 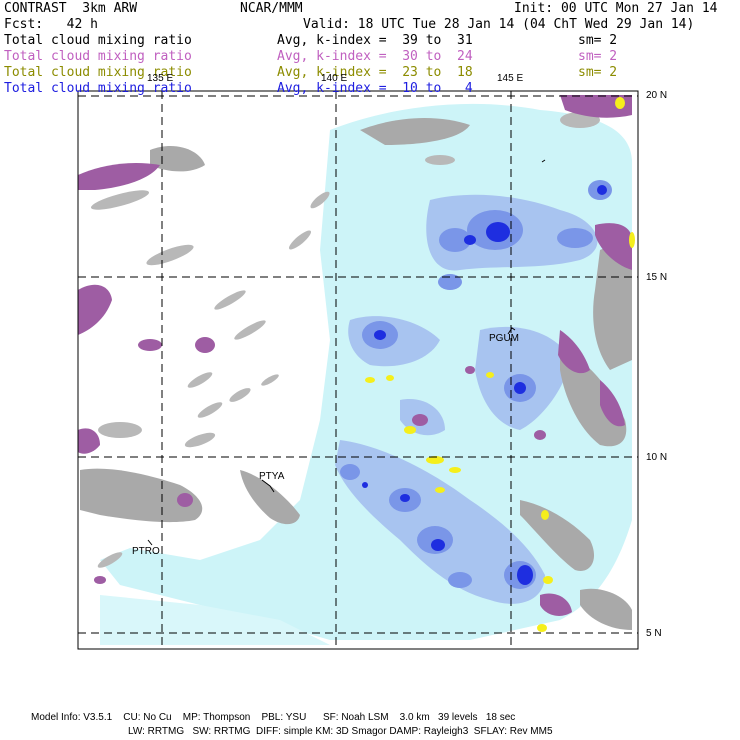 I want to click on legend-range-1: Avg, k-index = 39 to 31, so click(x=375, y=40).